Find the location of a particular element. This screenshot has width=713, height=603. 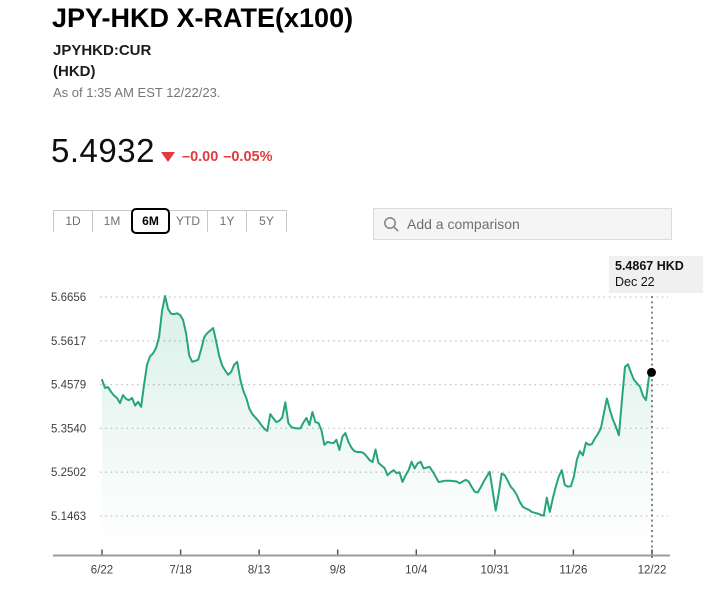

x-axis-label: 7/18 is located at coordinates (180, 571).